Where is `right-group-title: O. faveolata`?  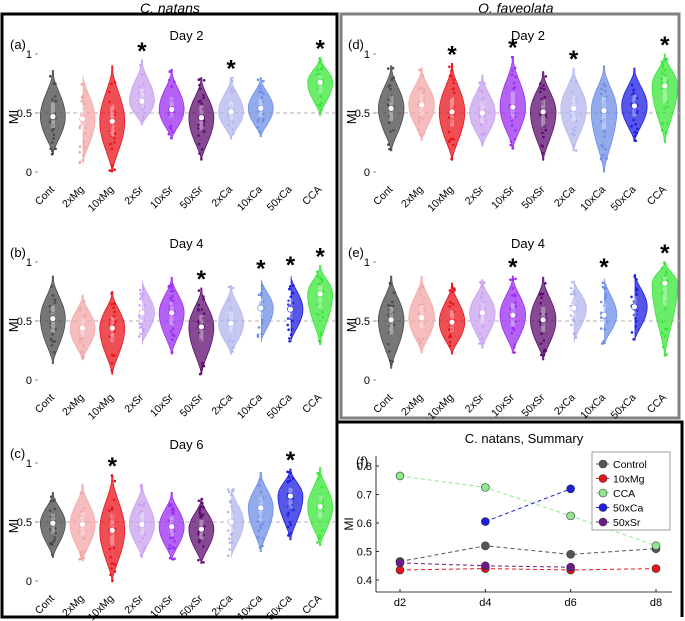
right-group-title: O. faveolata is located at coordinates (516, 8).